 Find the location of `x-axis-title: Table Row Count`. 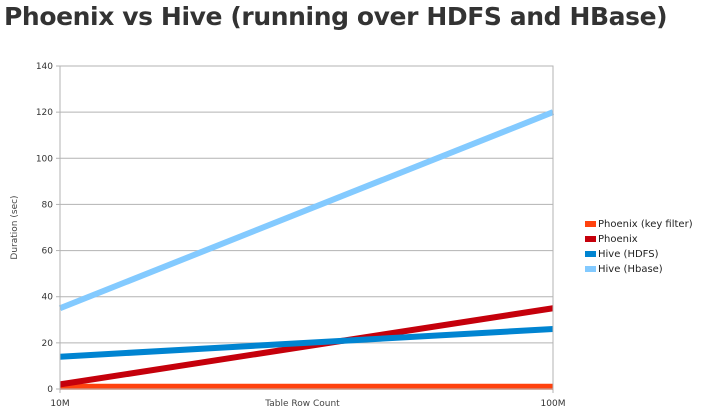

x-axis-title: Table Row Count is located at coordinates (302, 404).